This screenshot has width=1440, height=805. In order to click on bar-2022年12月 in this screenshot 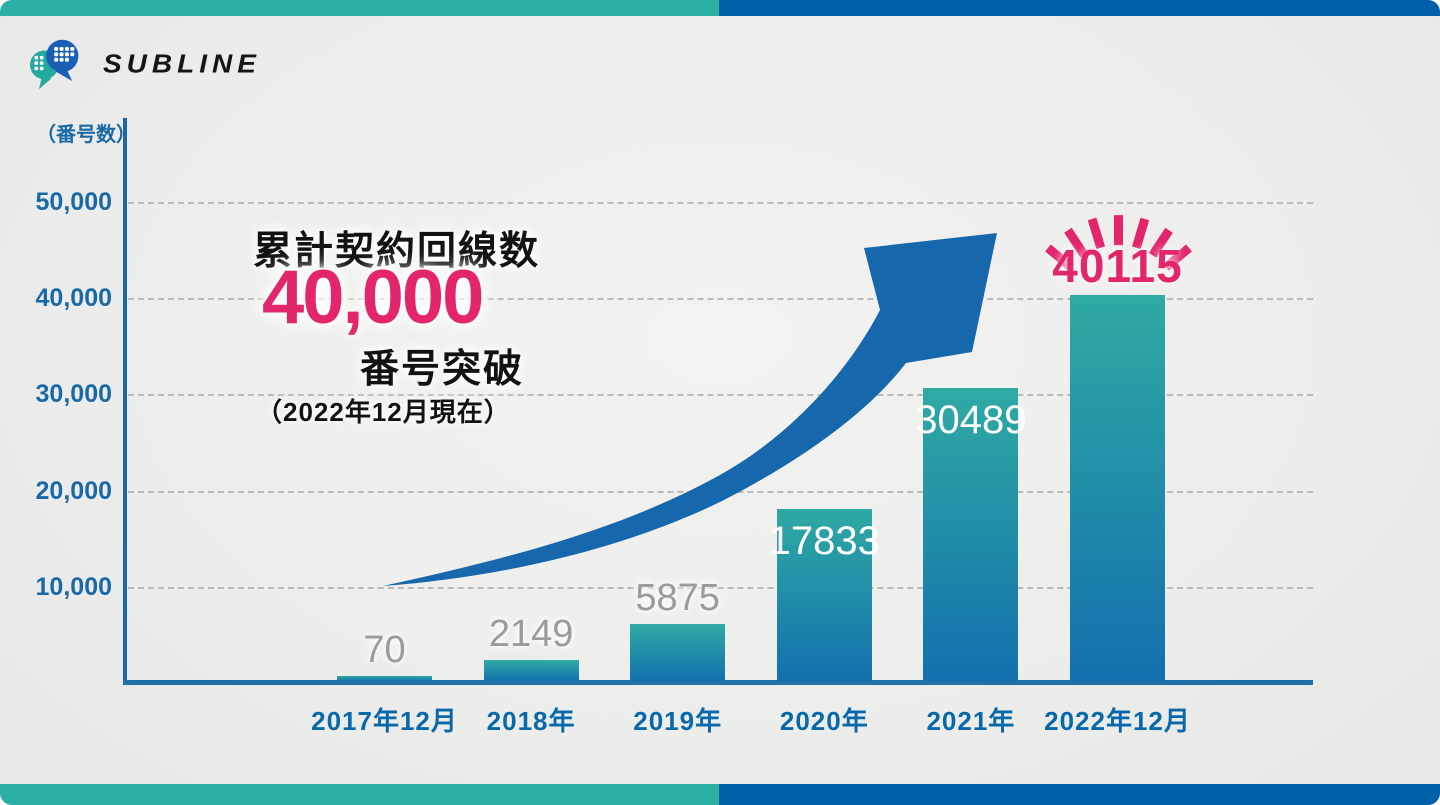, I will do `click(1117, 488)`.